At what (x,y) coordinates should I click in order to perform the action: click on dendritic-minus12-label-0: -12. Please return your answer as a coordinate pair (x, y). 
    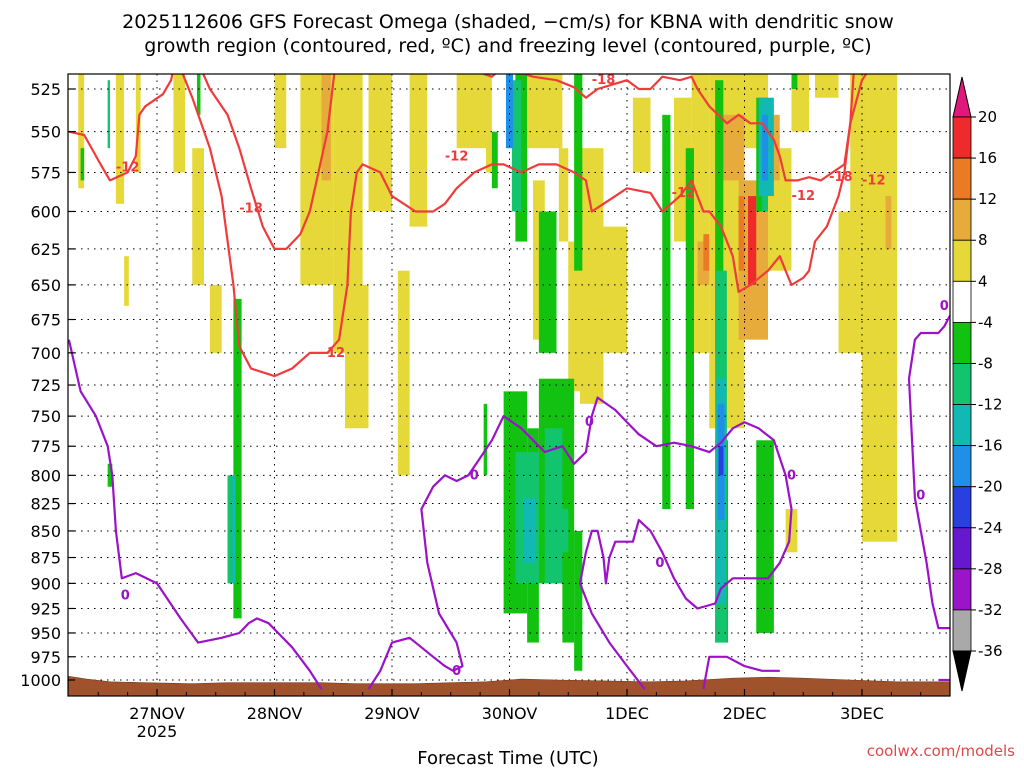
    Looking at the image, I should click on (128, 168).